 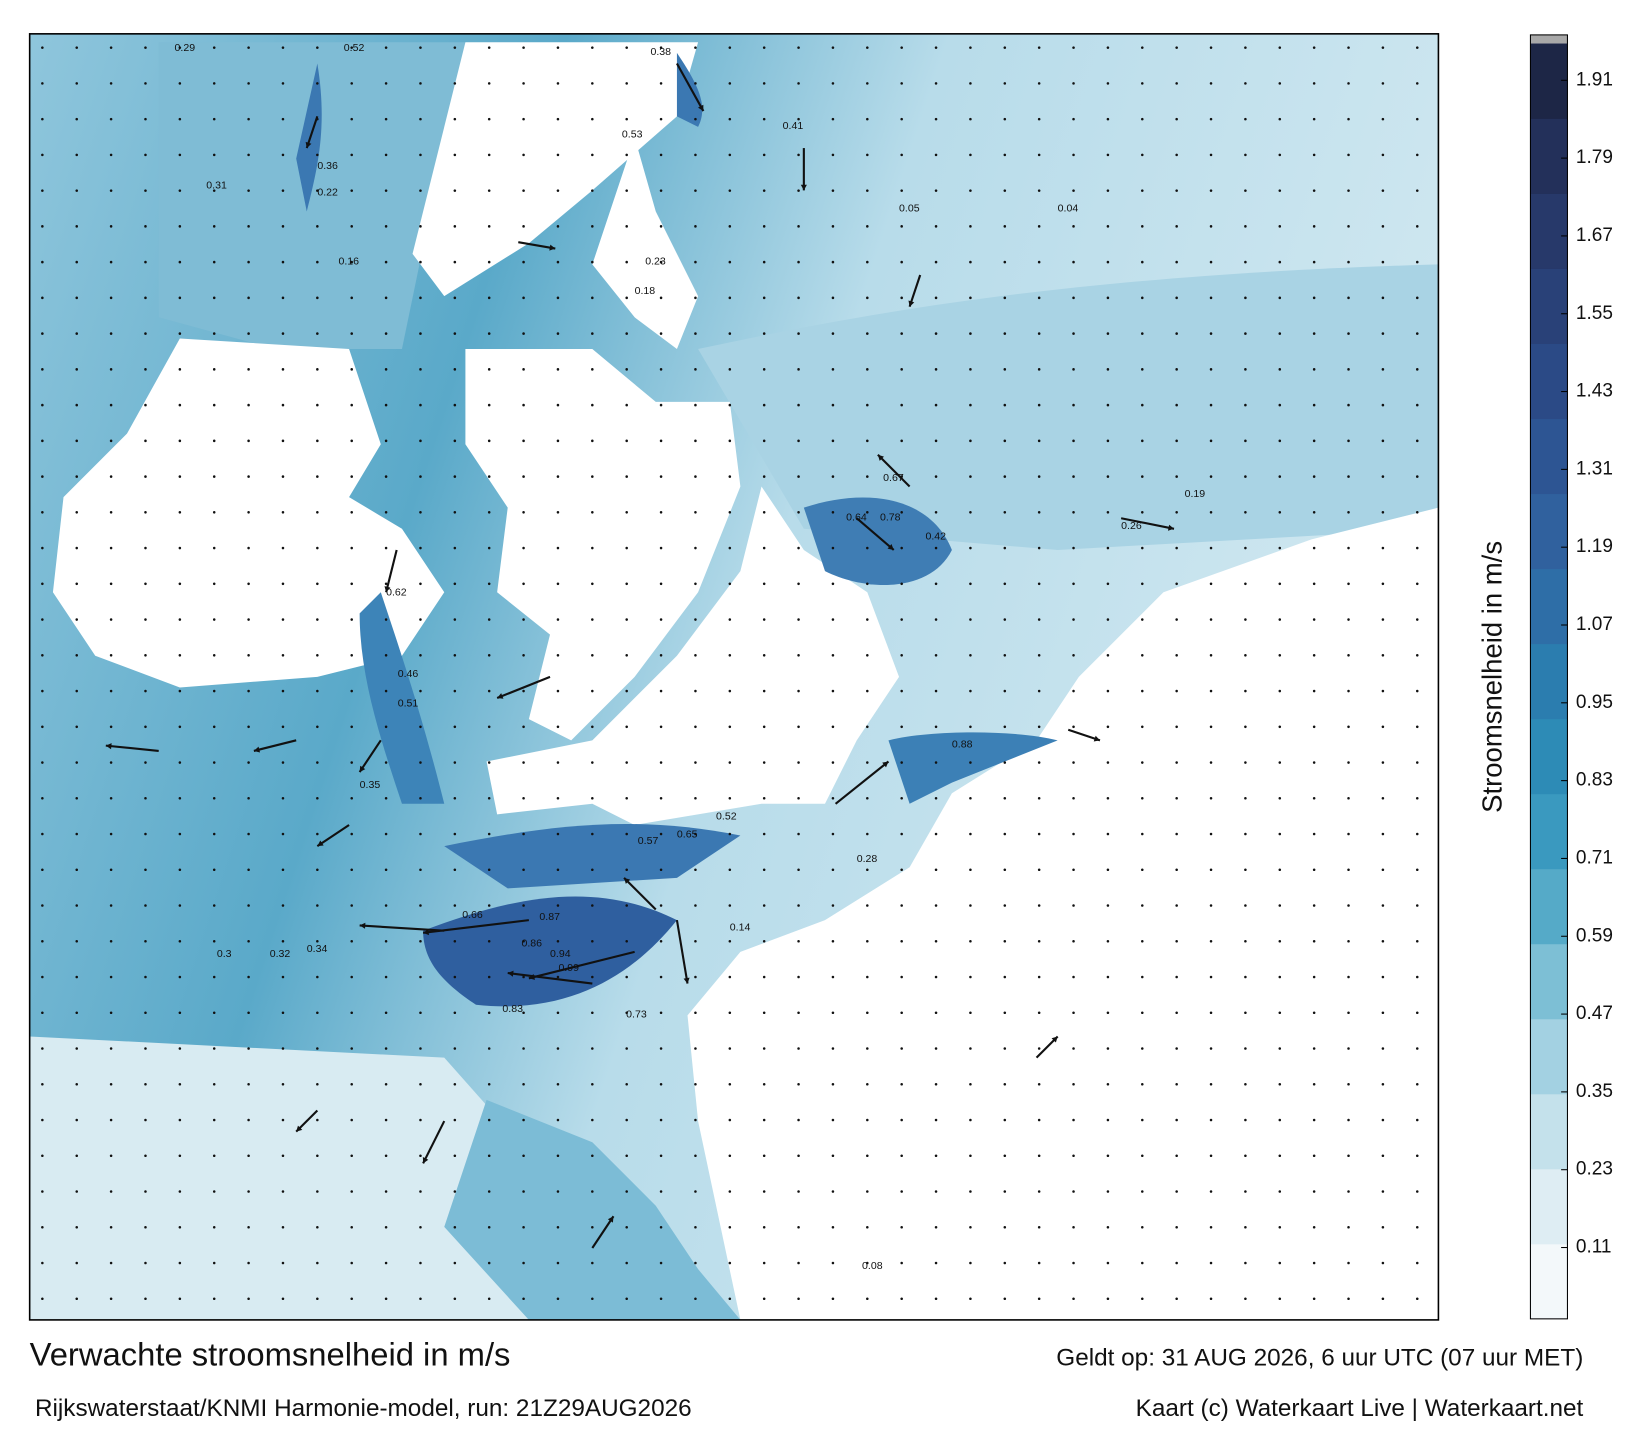 What do you see at coordinates (216, 185) in the screenshot?
I see `current-label: 0.31` at bounding box center [216, 185].